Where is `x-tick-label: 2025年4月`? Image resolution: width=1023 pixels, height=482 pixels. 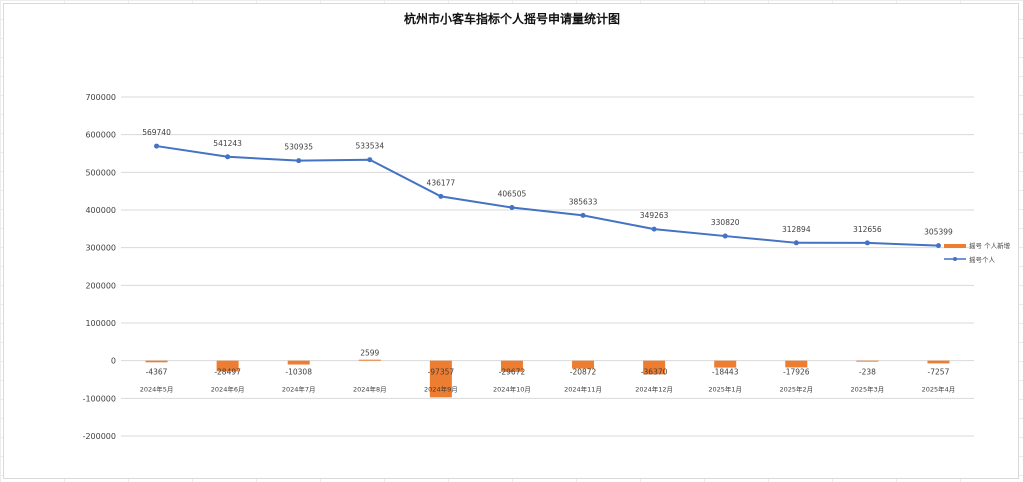 x-tick-label: 2025年4月 is located at coordinates (939, 389).